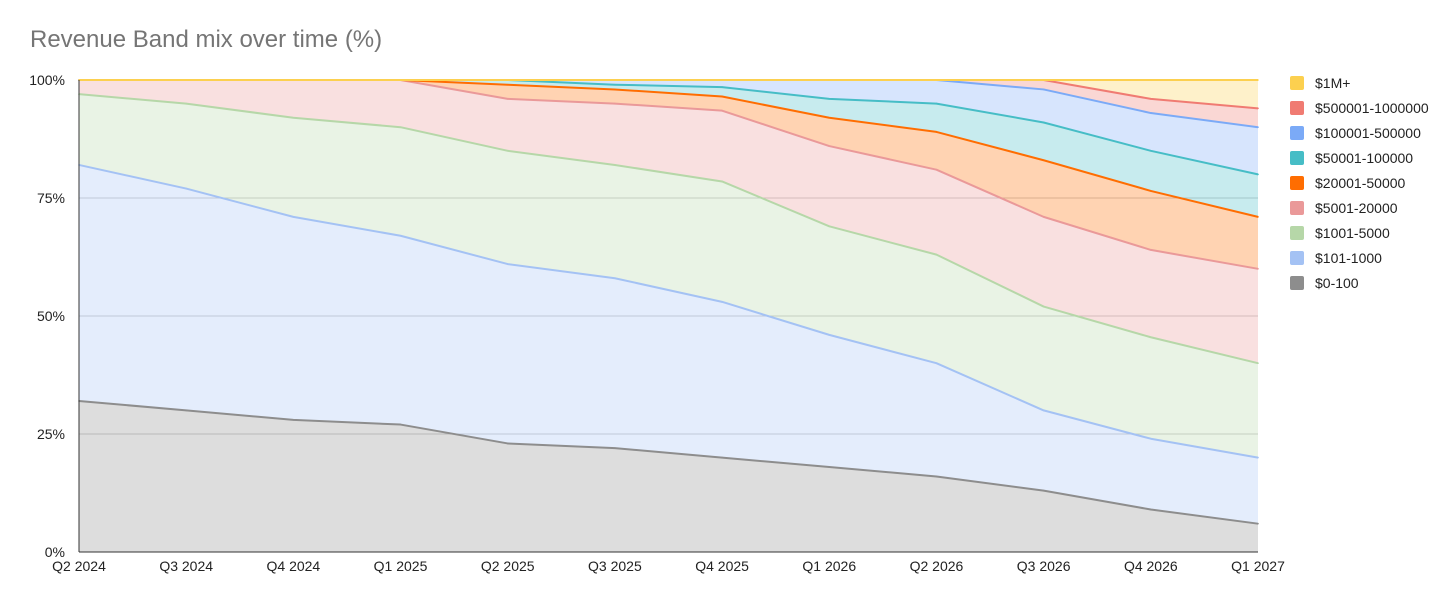  Describe the element at coordinates (1044, 566) in the screenshot. I see `x-tick-label: Q3 2026` at that location.